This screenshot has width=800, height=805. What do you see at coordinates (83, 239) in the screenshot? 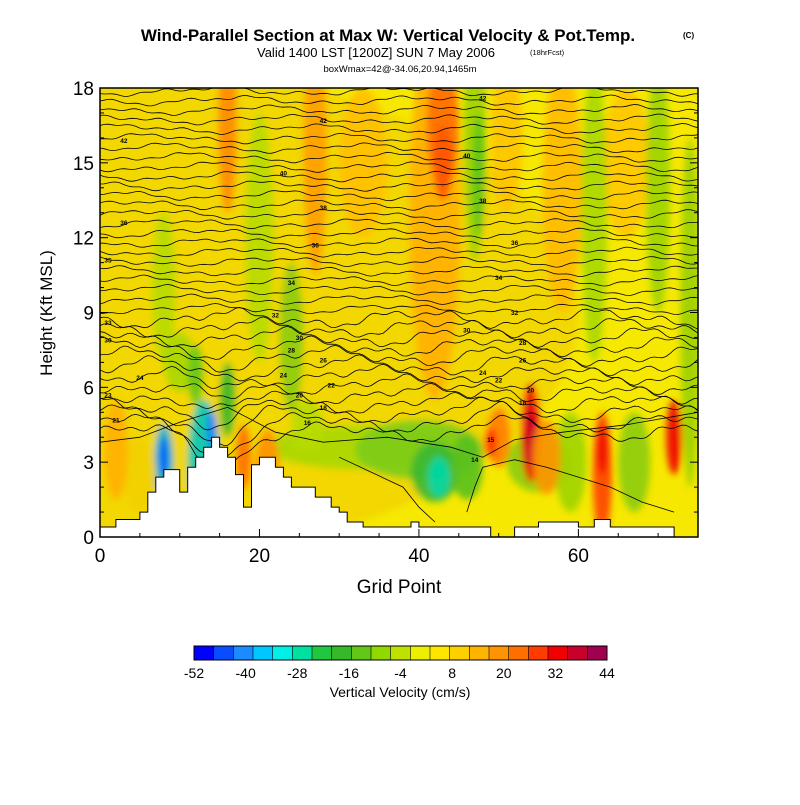
I see `y-tick-label: 12` at bounding box center [83, 239].